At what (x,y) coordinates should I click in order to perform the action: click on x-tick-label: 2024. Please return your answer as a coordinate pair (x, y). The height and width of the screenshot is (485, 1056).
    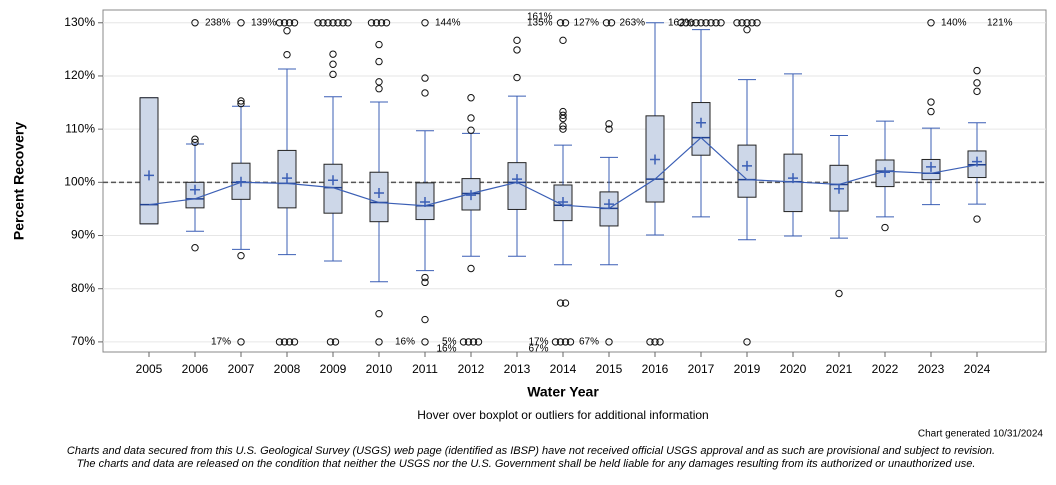
    Looking at the image, I should click on (977, 369).